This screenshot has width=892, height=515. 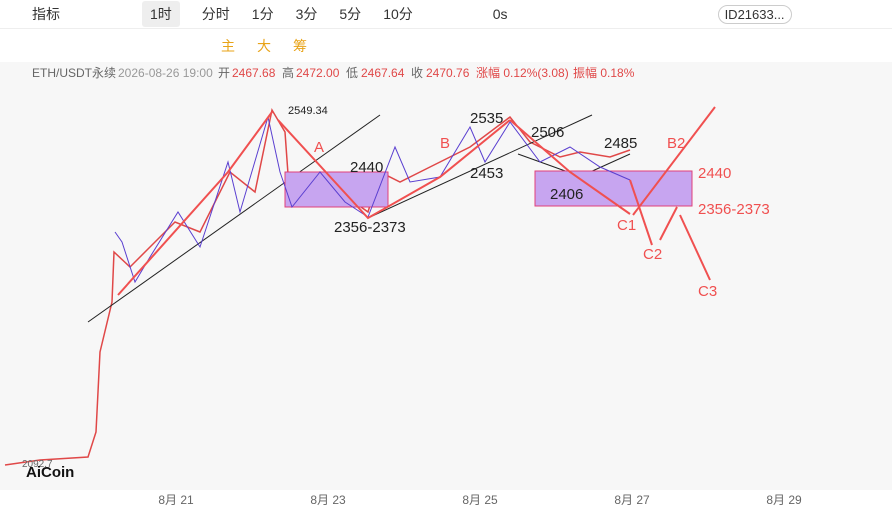 I want to click on draw-toolbar: 主 大 筹, so click(x=446, y=46).